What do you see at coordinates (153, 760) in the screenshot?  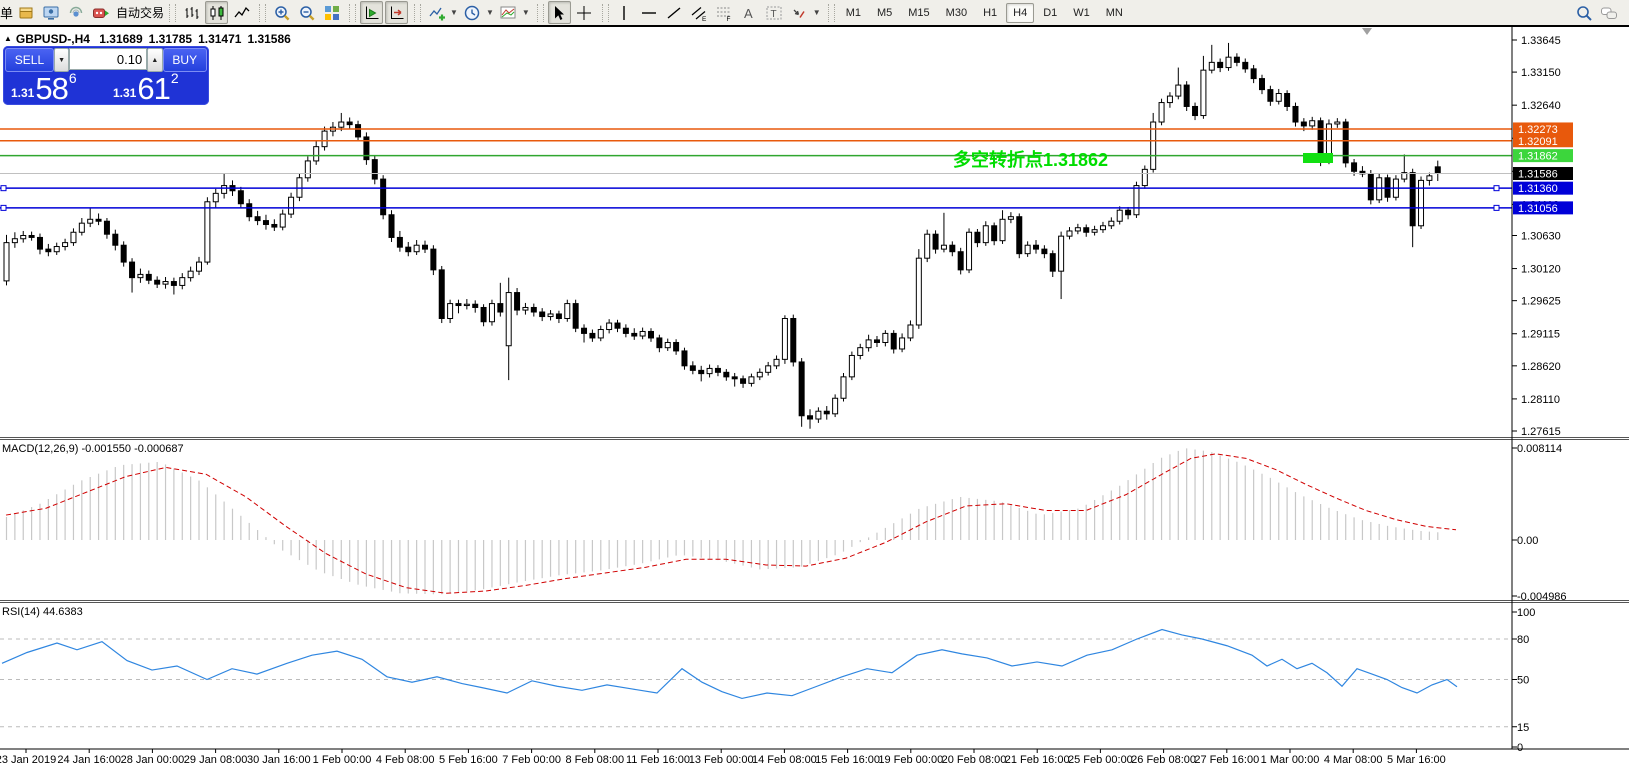 I see `time-tick-label: 28 Jan 00:00` at bounding box center [153, 760].